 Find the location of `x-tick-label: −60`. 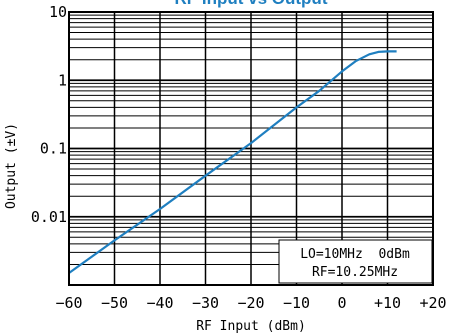

x-tick-label: −60 is located at coordinates (68, 303).